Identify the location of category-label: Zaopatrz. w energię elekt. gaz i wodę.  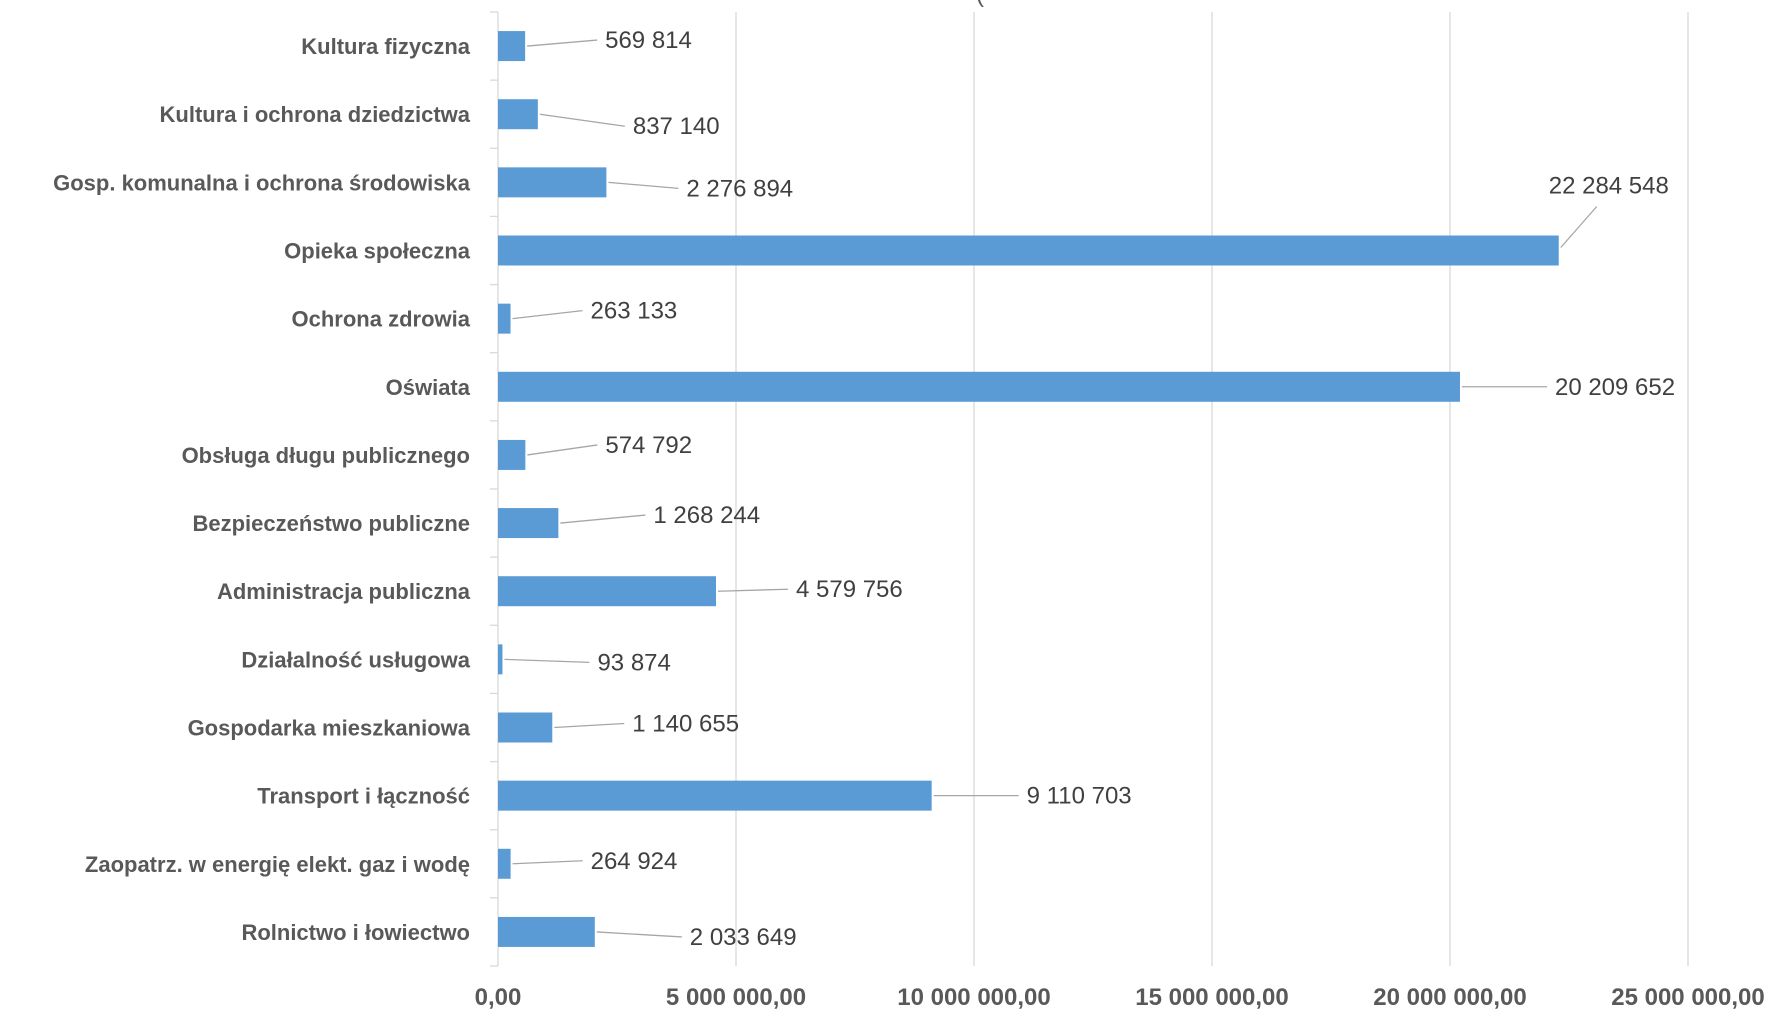
(277, 864).